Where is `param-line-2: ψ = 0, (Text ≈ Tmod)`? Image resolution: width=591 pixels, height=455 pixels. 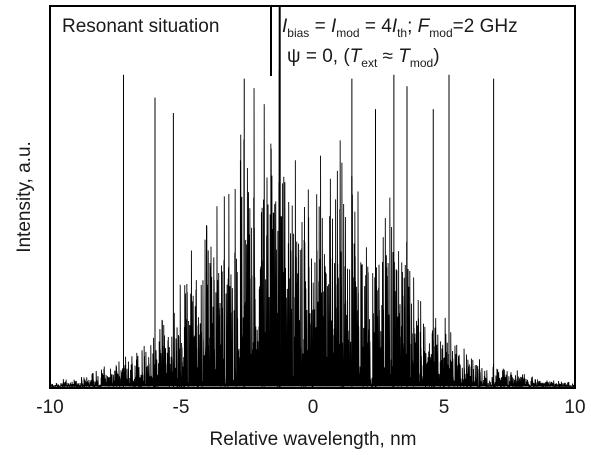 param-line-2: ψ = 0, (Text ≈ Tmod) is located at coordinates (363, 58).